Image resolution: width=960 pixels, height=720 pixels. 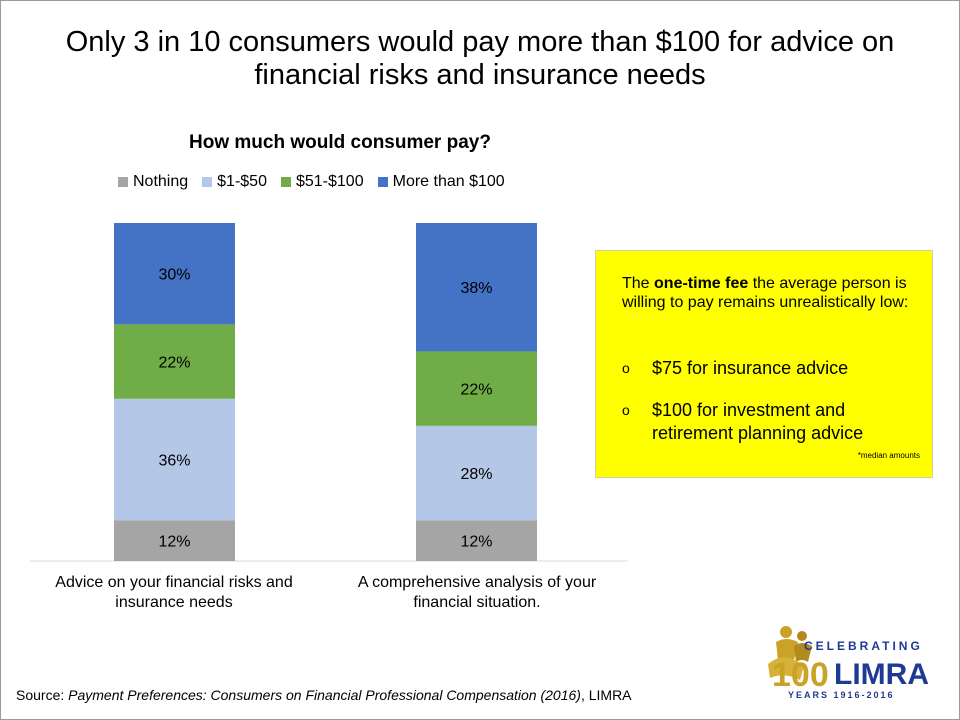 What do you see at coordinates (800, 675) in the screenshot?
I see `logo-number-text: 100` at bounding box center [800, 675].